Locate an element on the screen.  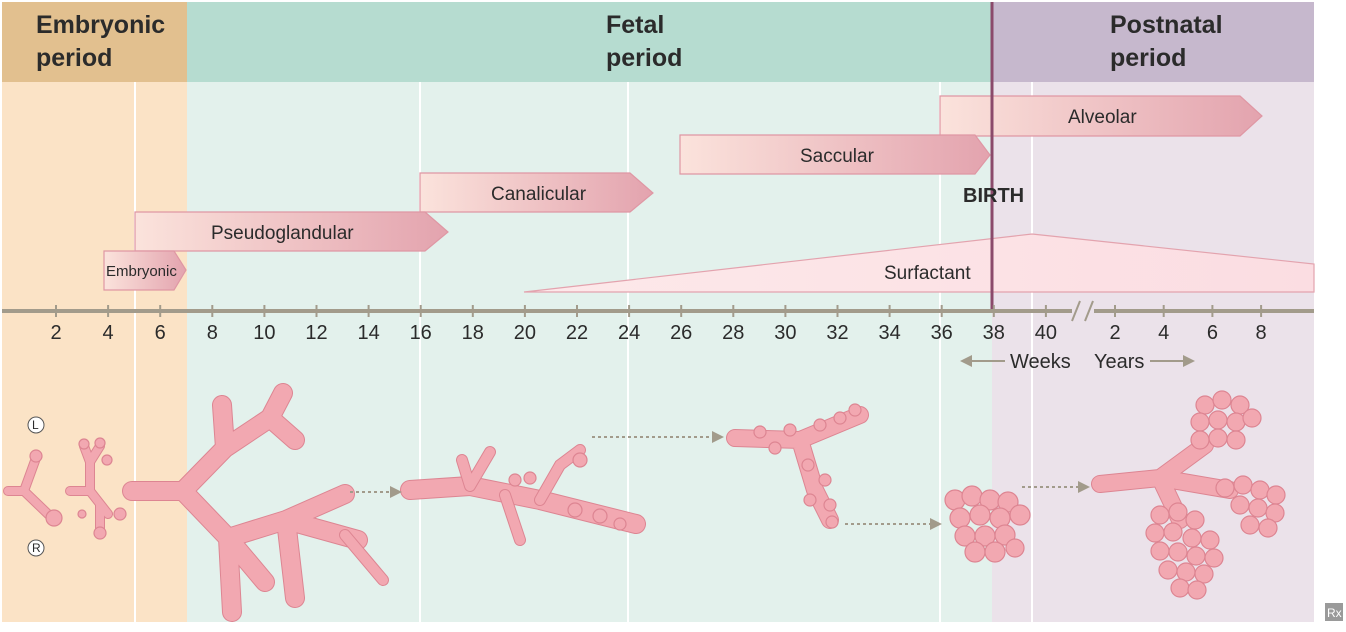
postnatal-alveolar-tree is located at coordinates (1188, 495).